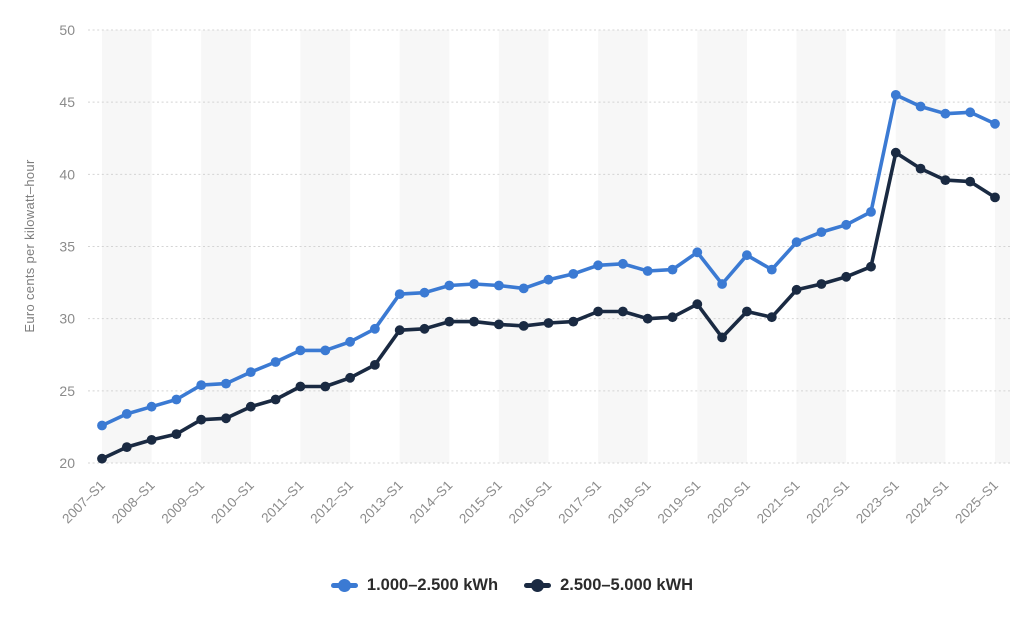 This screenshot has width=1024, height=636. What do you see at coordinates (67, 319) in the screenshot?
I see `y-tick-label: 30` at bounding box center [67, 319].